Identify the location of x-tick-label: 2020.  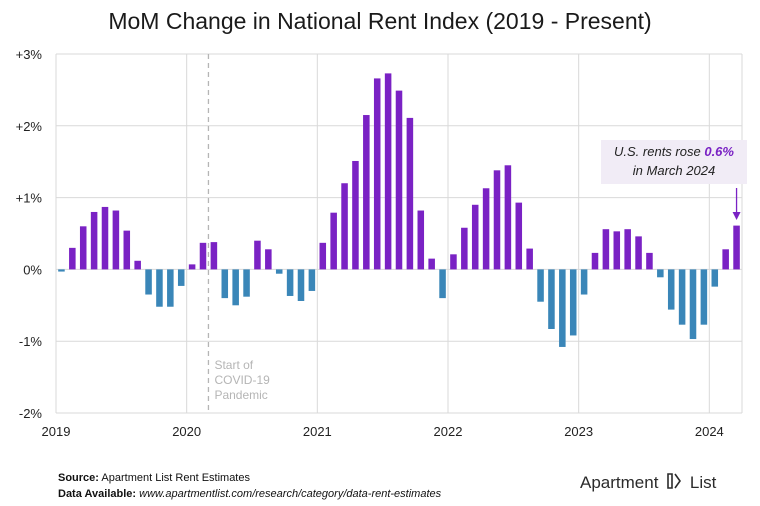
(186, 431).